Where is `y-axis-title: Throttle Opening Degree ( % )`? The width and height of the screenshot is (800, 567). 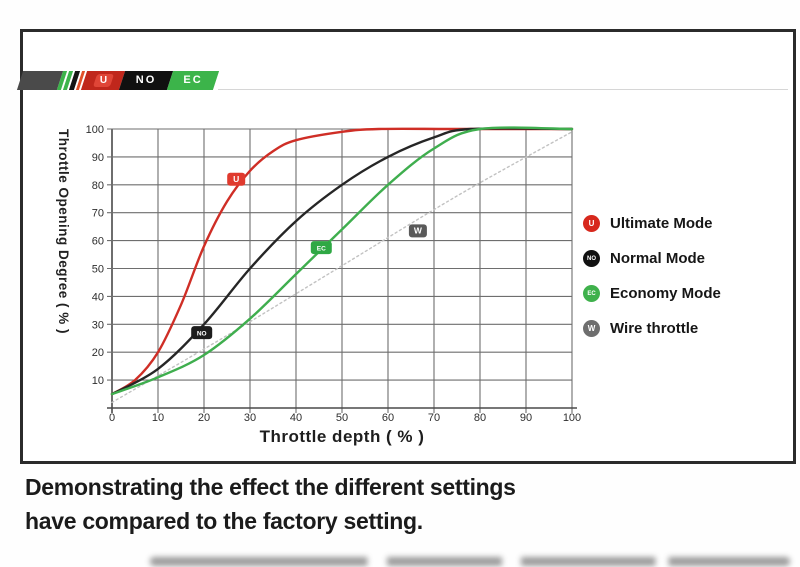 y-axis-title: Throttle Opening Degree ( % ) is located at coordinates (63, 232).